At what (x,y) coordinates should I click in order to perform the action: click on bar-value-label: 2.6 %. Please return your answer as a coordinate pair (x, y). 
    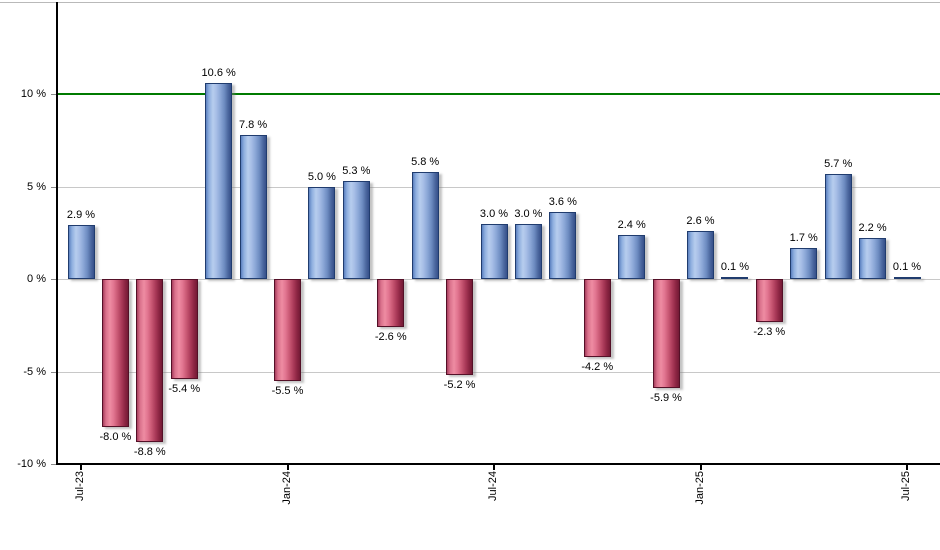
    Looking at the image, I should click on (700, 220).